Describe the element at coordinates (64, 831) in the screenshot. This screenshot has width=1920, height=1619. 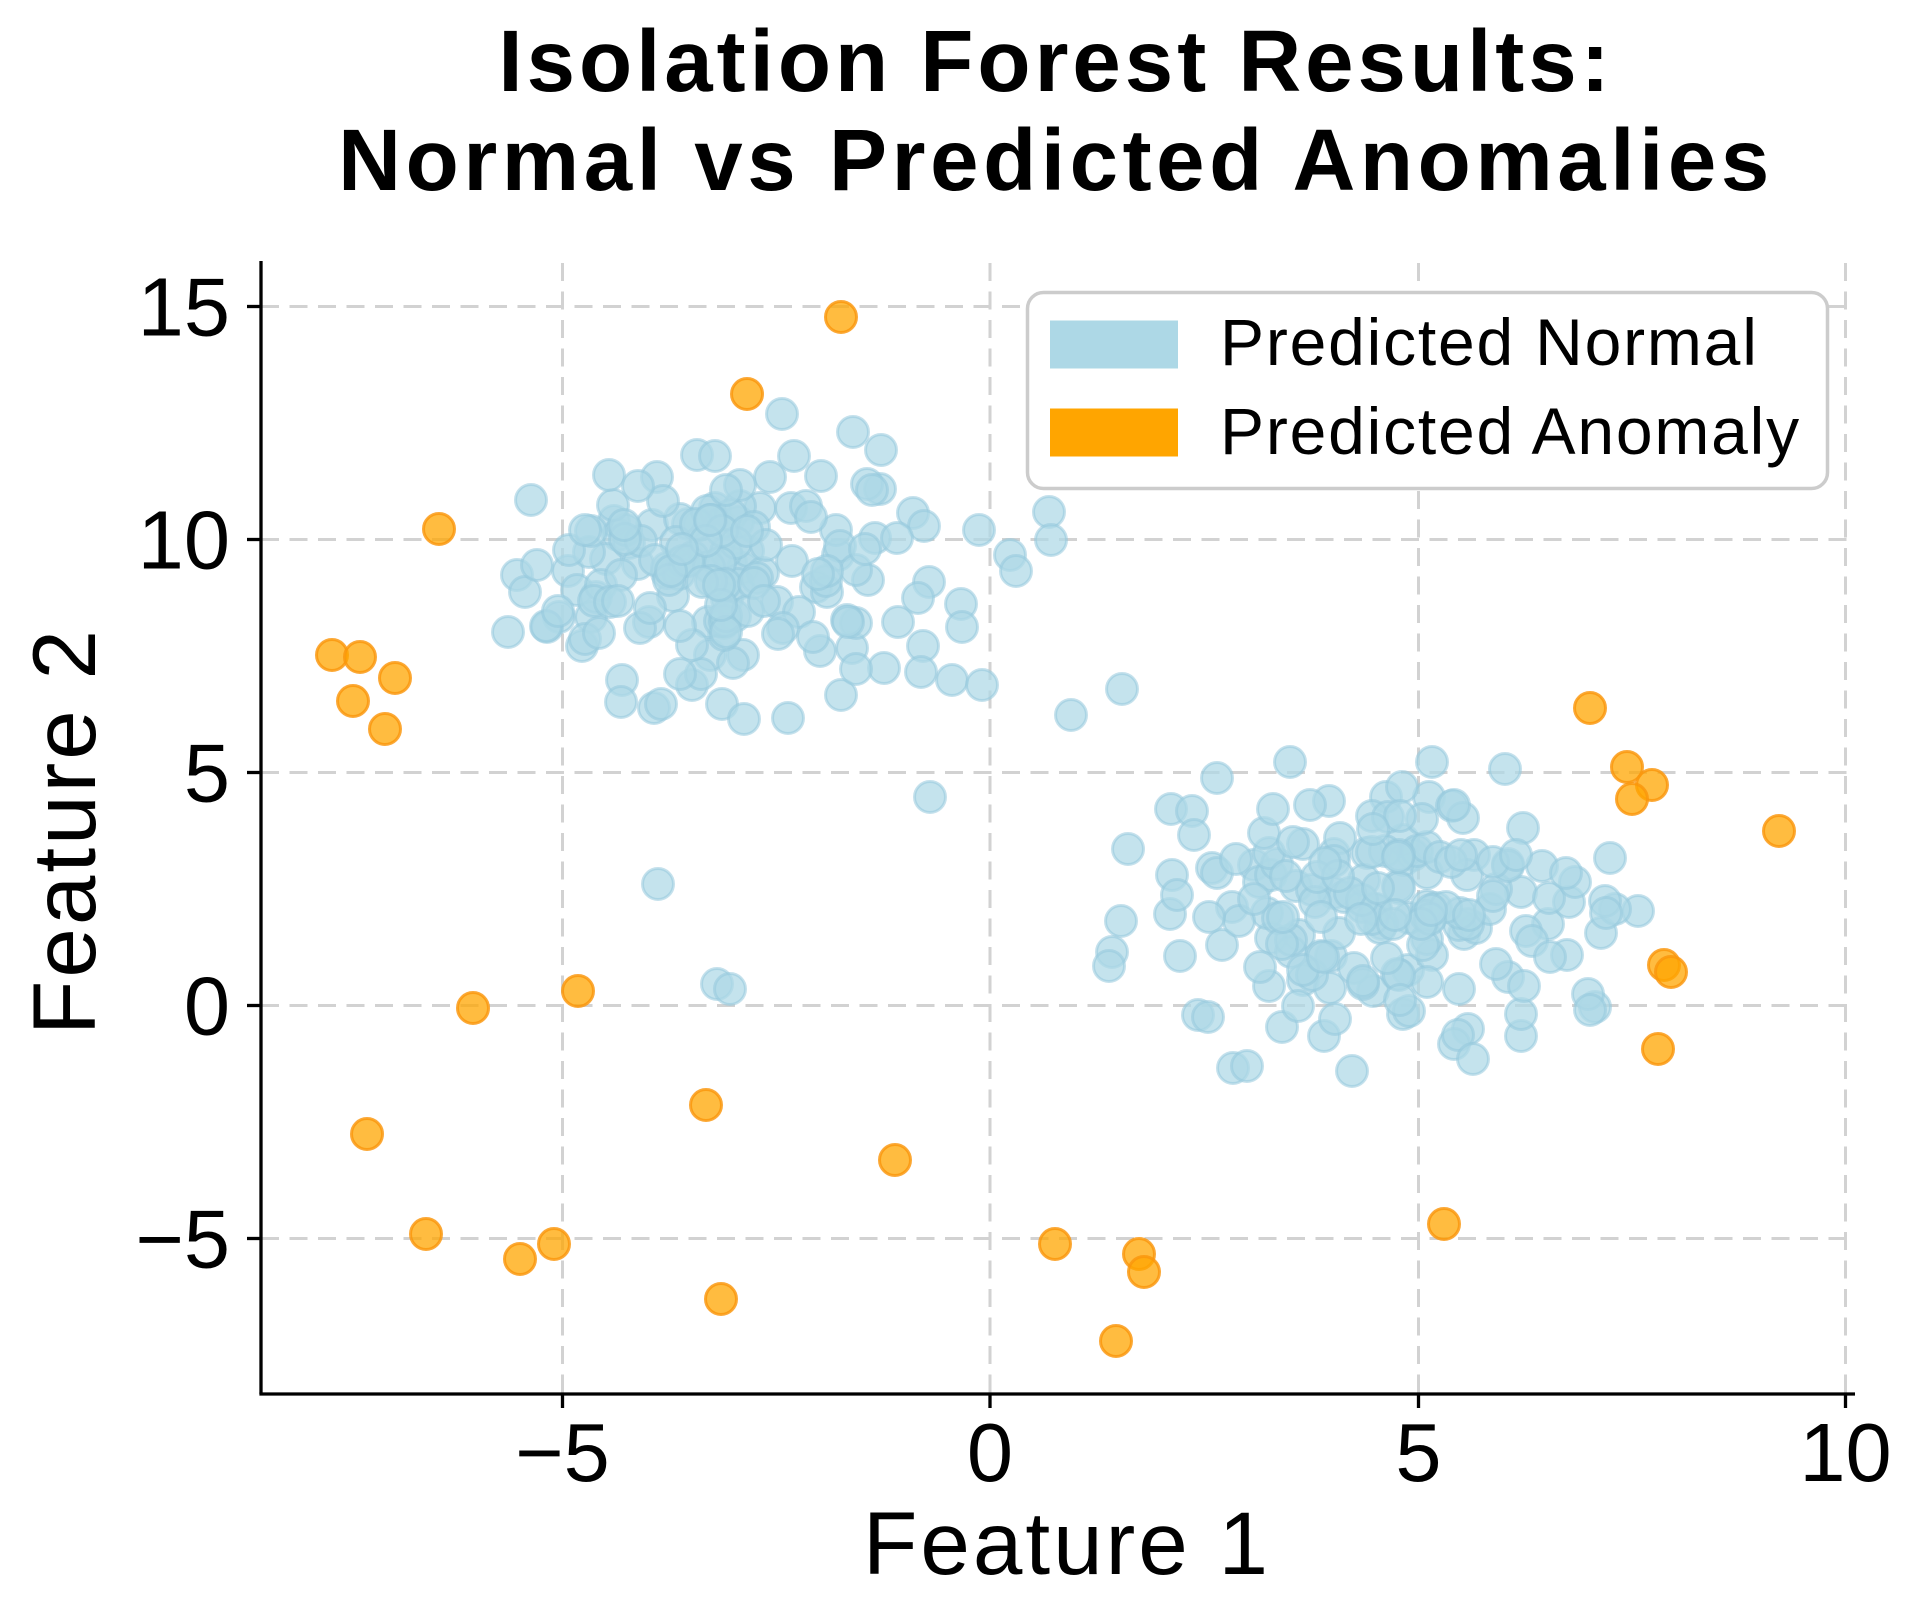
I see `svg-text: Feature 2` at that location.